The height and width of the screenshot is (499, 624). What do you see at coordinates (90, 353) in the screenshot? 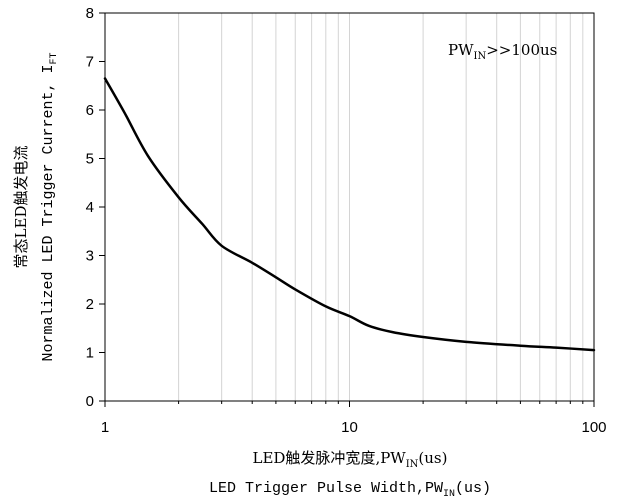
I see `y-tick-label: 1` at bounding box center [90, 353].